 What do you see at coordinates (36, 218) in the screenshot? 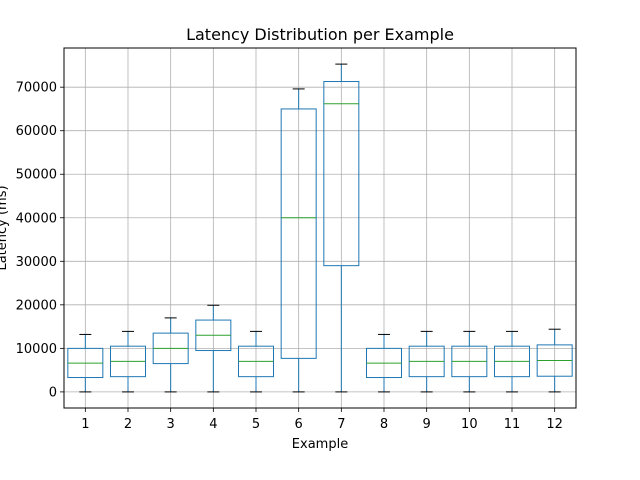
I see `y-tick-label: 40000` at bounding box center [36, 218].